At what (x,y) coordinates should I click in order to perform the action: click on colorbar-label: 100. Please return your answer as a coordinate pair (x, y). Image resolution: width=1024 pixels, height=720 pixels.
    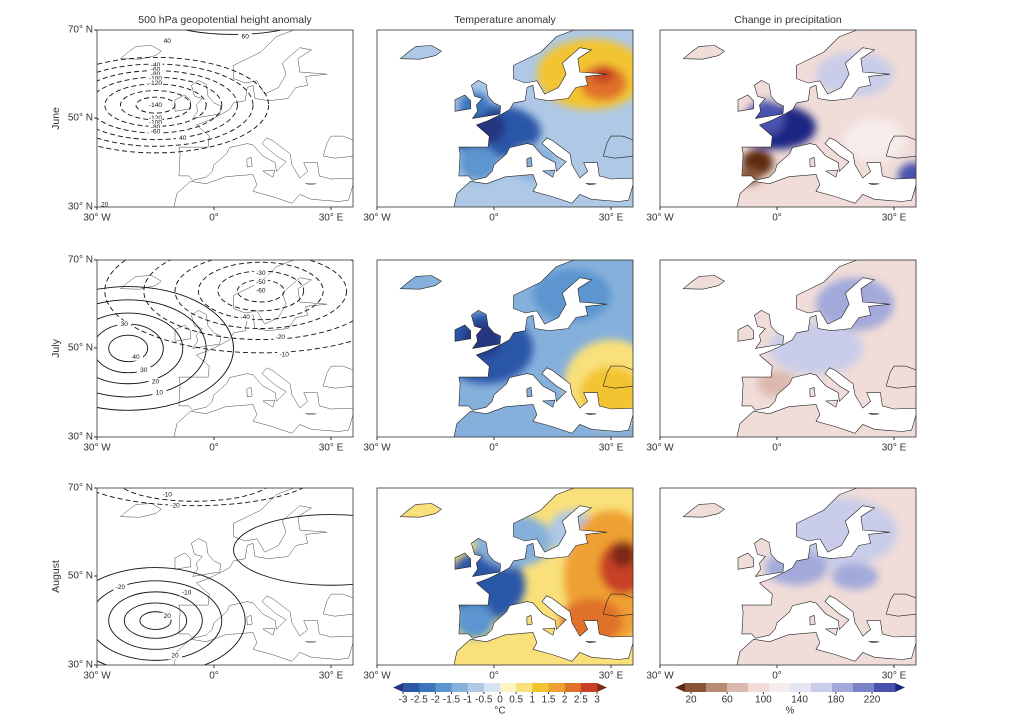
    Looking at the image, I should click on (763, 700).